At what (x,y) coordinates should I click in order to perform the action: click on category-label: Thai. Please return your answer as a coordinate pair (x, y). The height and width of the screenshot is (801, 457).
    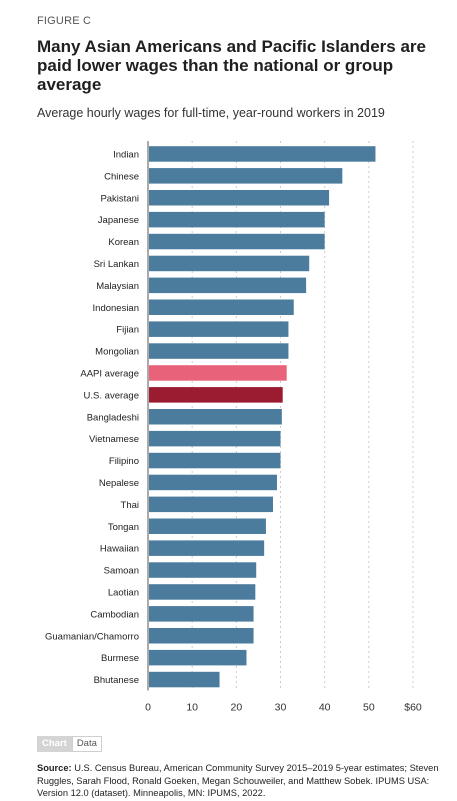
    Looking at the image, I should click on (130, 505).